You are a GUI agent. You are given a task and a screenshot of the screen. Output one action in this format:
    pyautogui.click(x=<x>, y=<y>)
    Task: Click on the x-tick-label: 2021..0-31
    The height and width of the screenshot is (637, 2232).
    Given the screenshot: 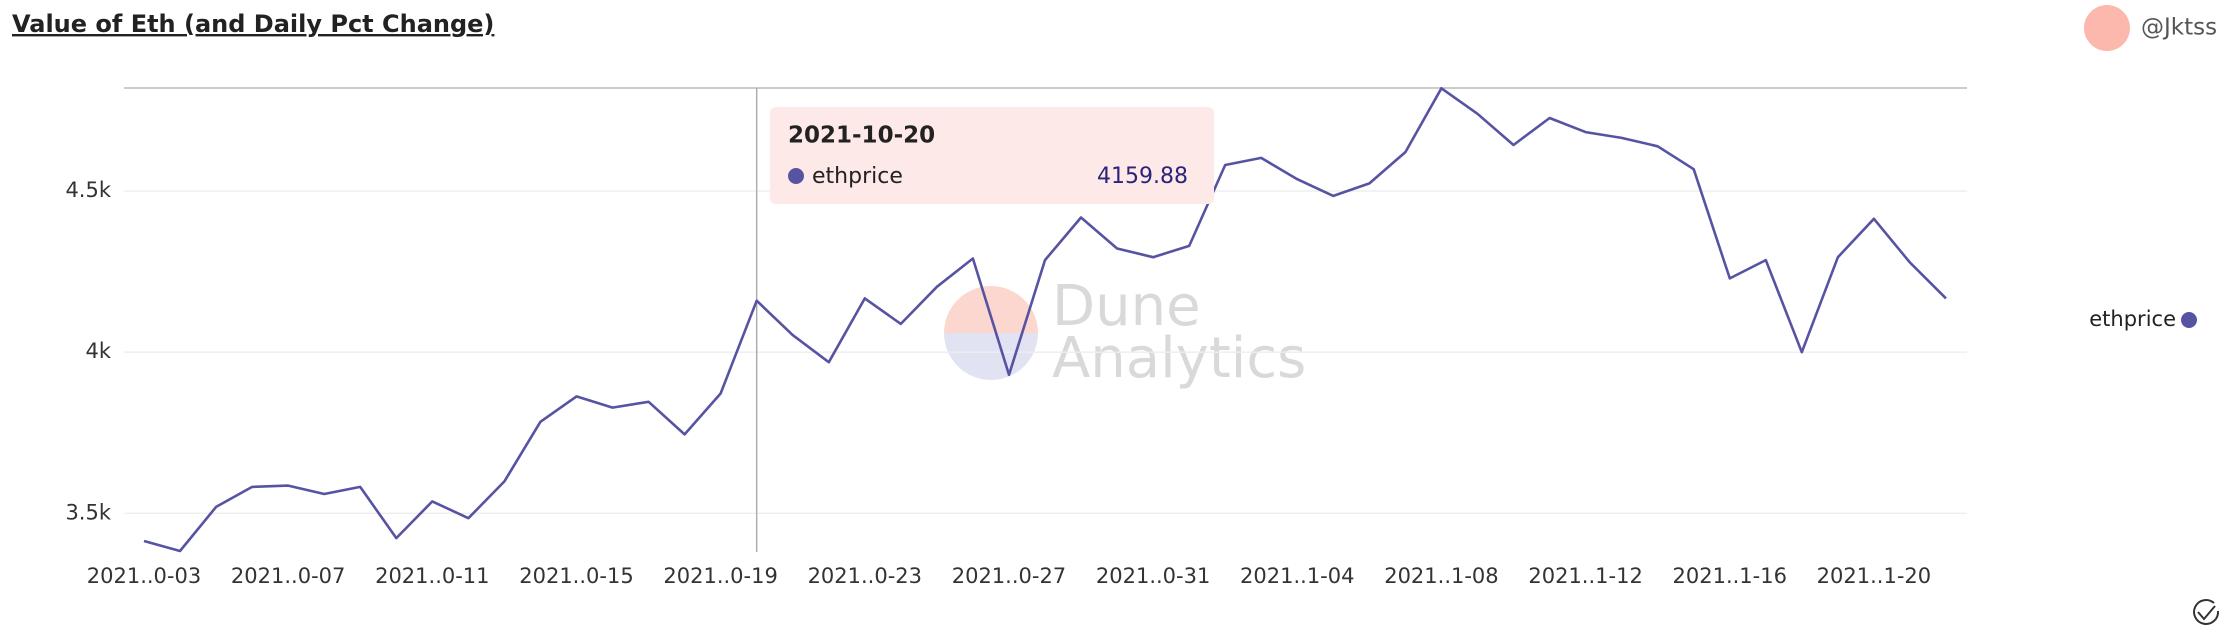 What is the action you would take?
    pyautogui.click(x=1153, y=576)
    